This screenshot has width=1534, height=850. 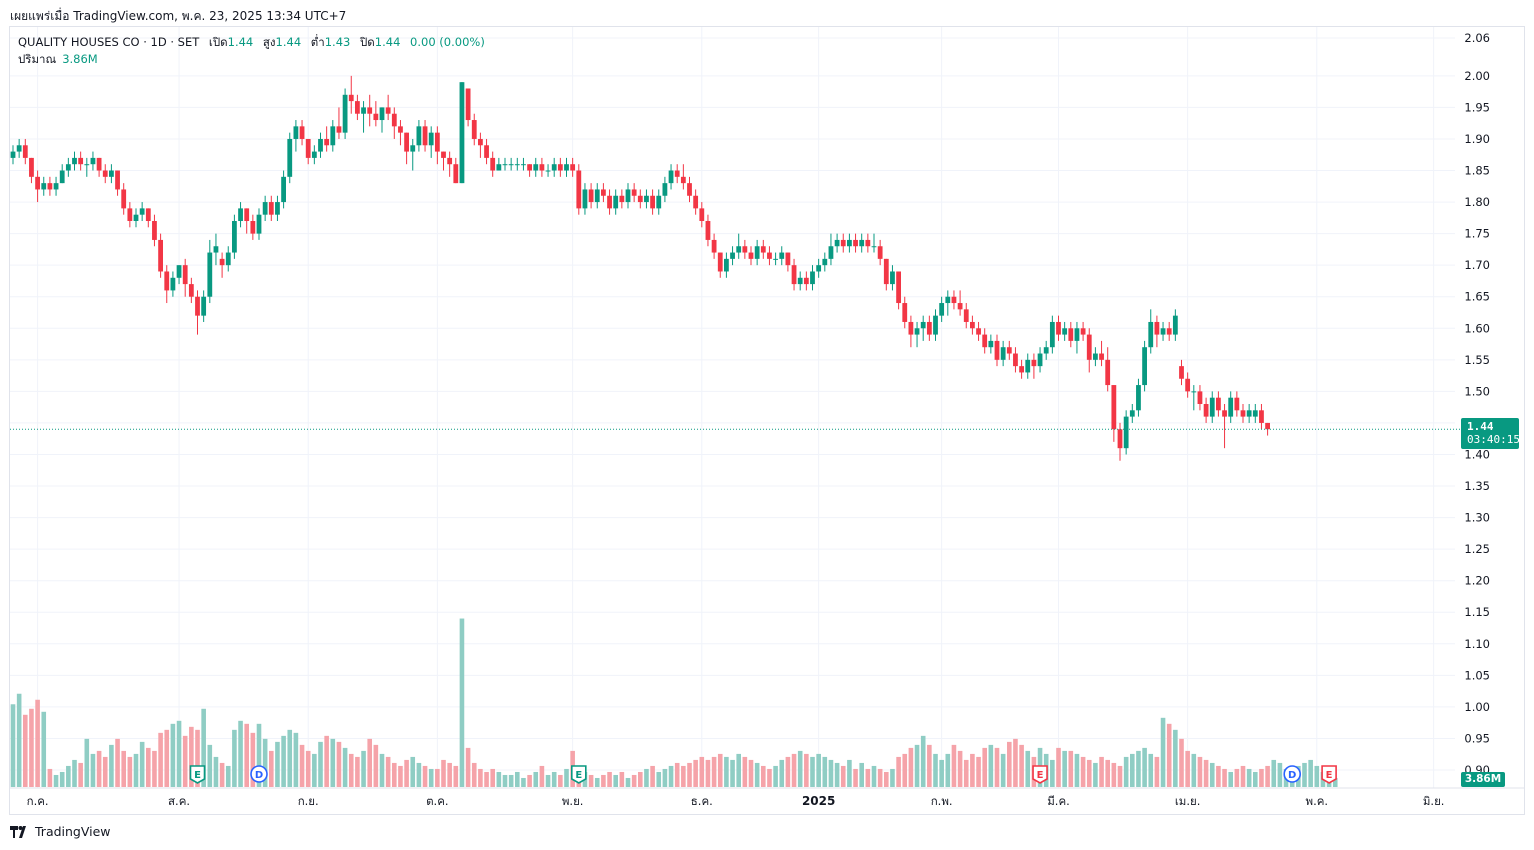 What do you see at coordinates (80, 59) in the screenshot?
I see `volume-value: 3.86M` at bounding box center [80, 59].